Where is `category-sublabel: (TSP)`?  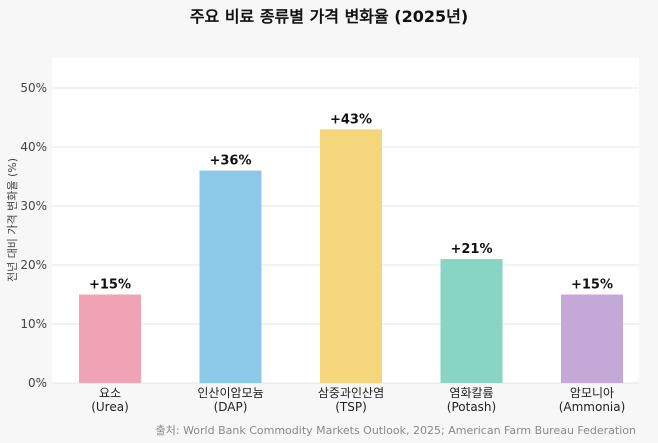 category-sublabel: (TSP) is located at coordinates (351, 407).